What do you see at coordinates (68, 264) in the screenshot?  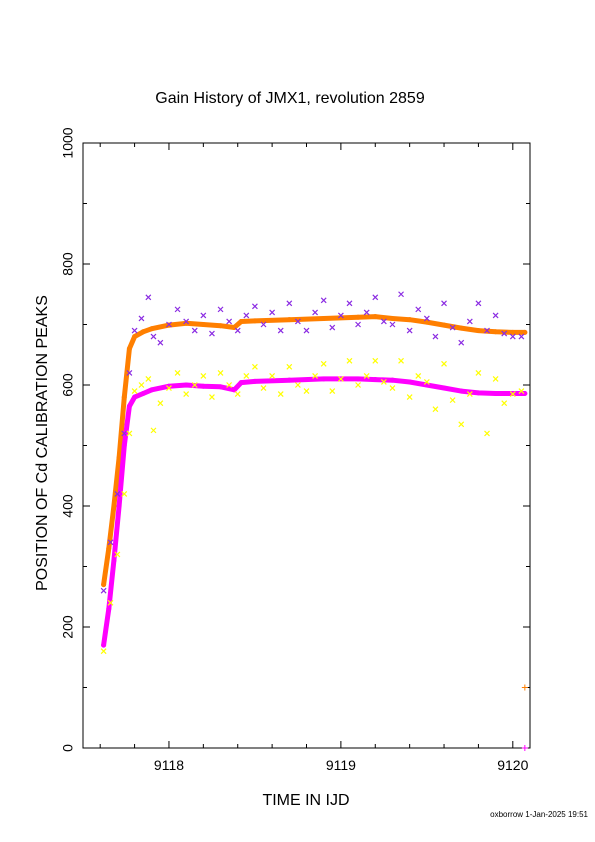 I see `y-tick-label: 800` at bounding box center [68, 264].